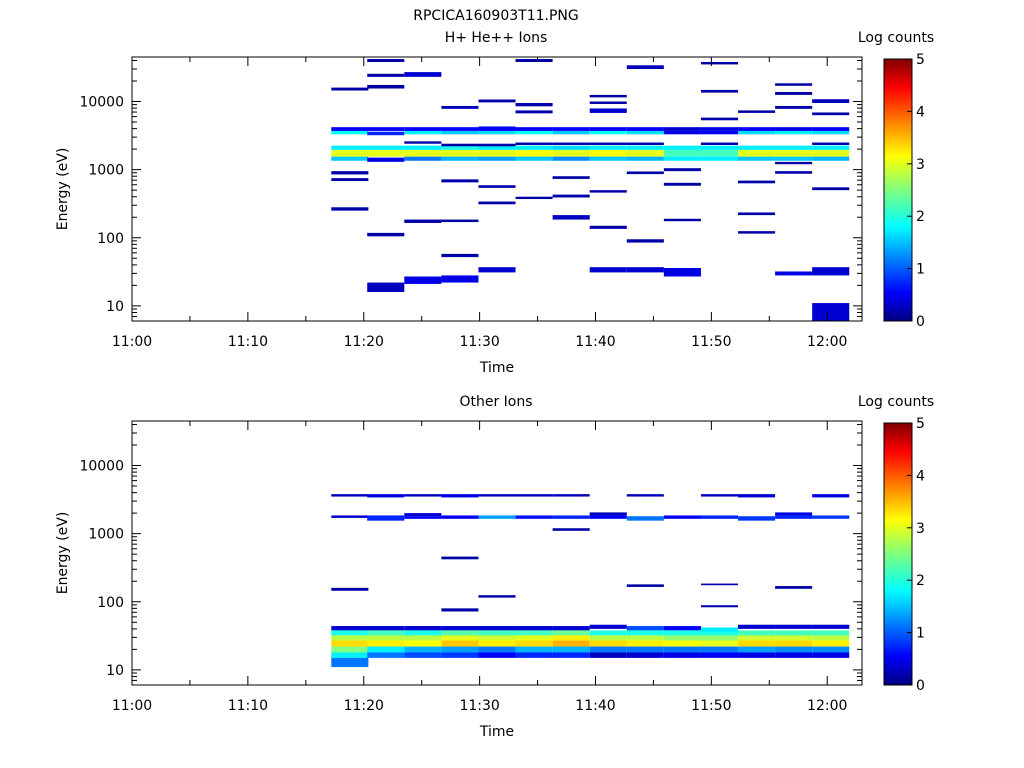  I want to click on colorbar-tick-label: 0, so click(920, 686).